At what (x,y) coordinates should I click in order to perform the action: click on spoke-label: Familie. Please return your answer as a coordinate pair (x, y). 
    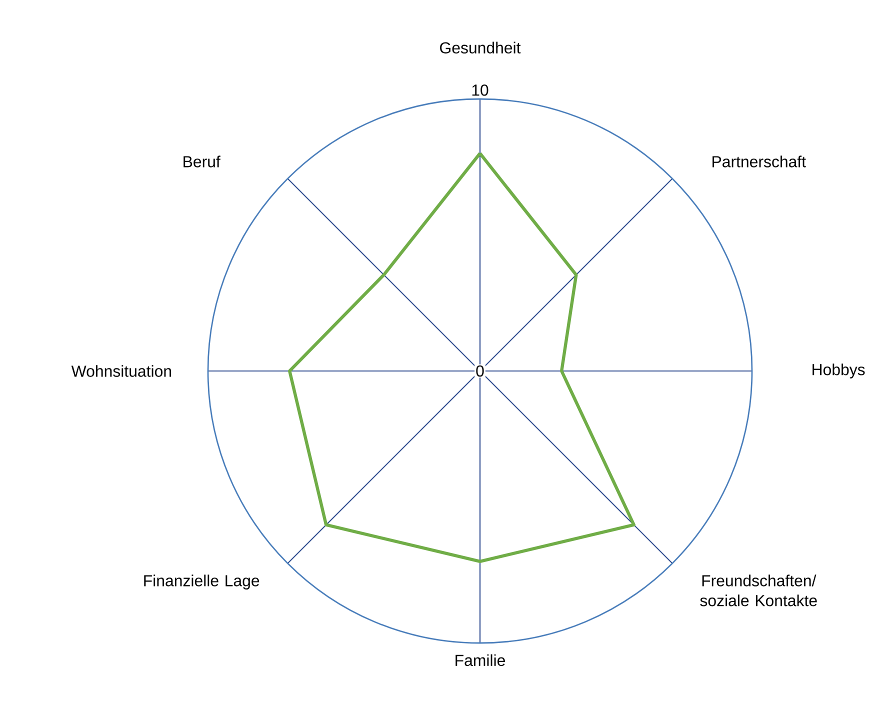
    Looking at the image, I should click on (480, 660).